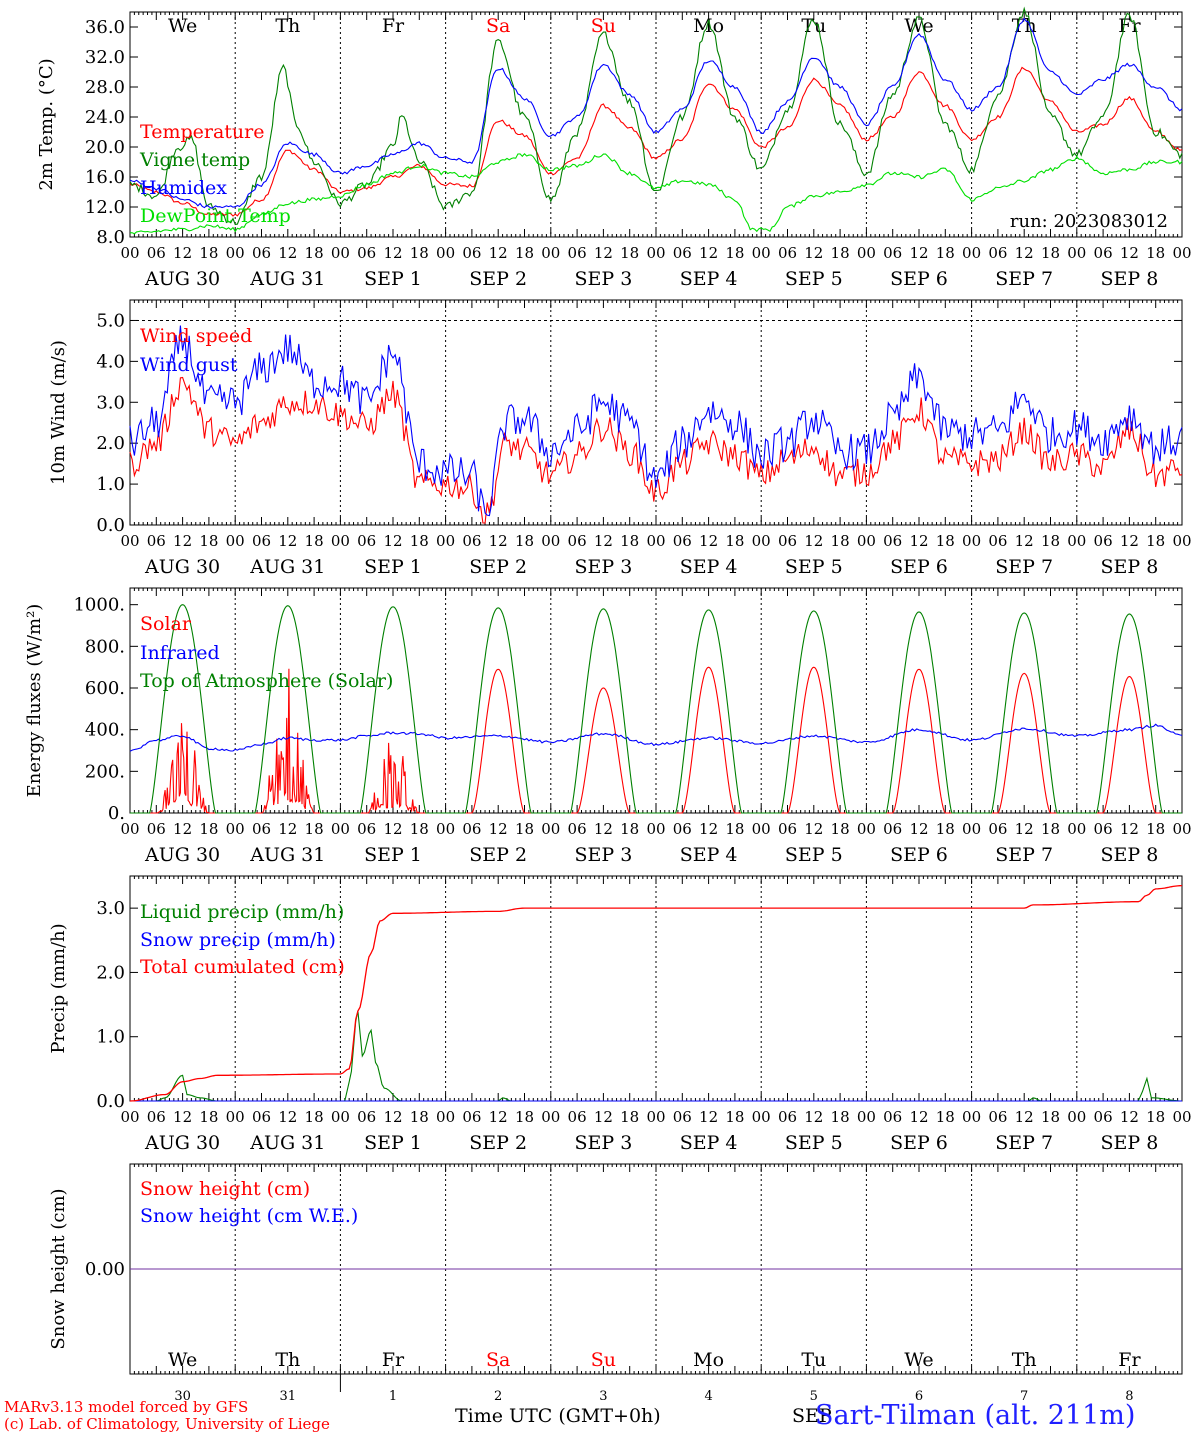  Describe the element at coordinates (110, 484) in the screenshot. I see `y-tick-label: 1.0` at that location.